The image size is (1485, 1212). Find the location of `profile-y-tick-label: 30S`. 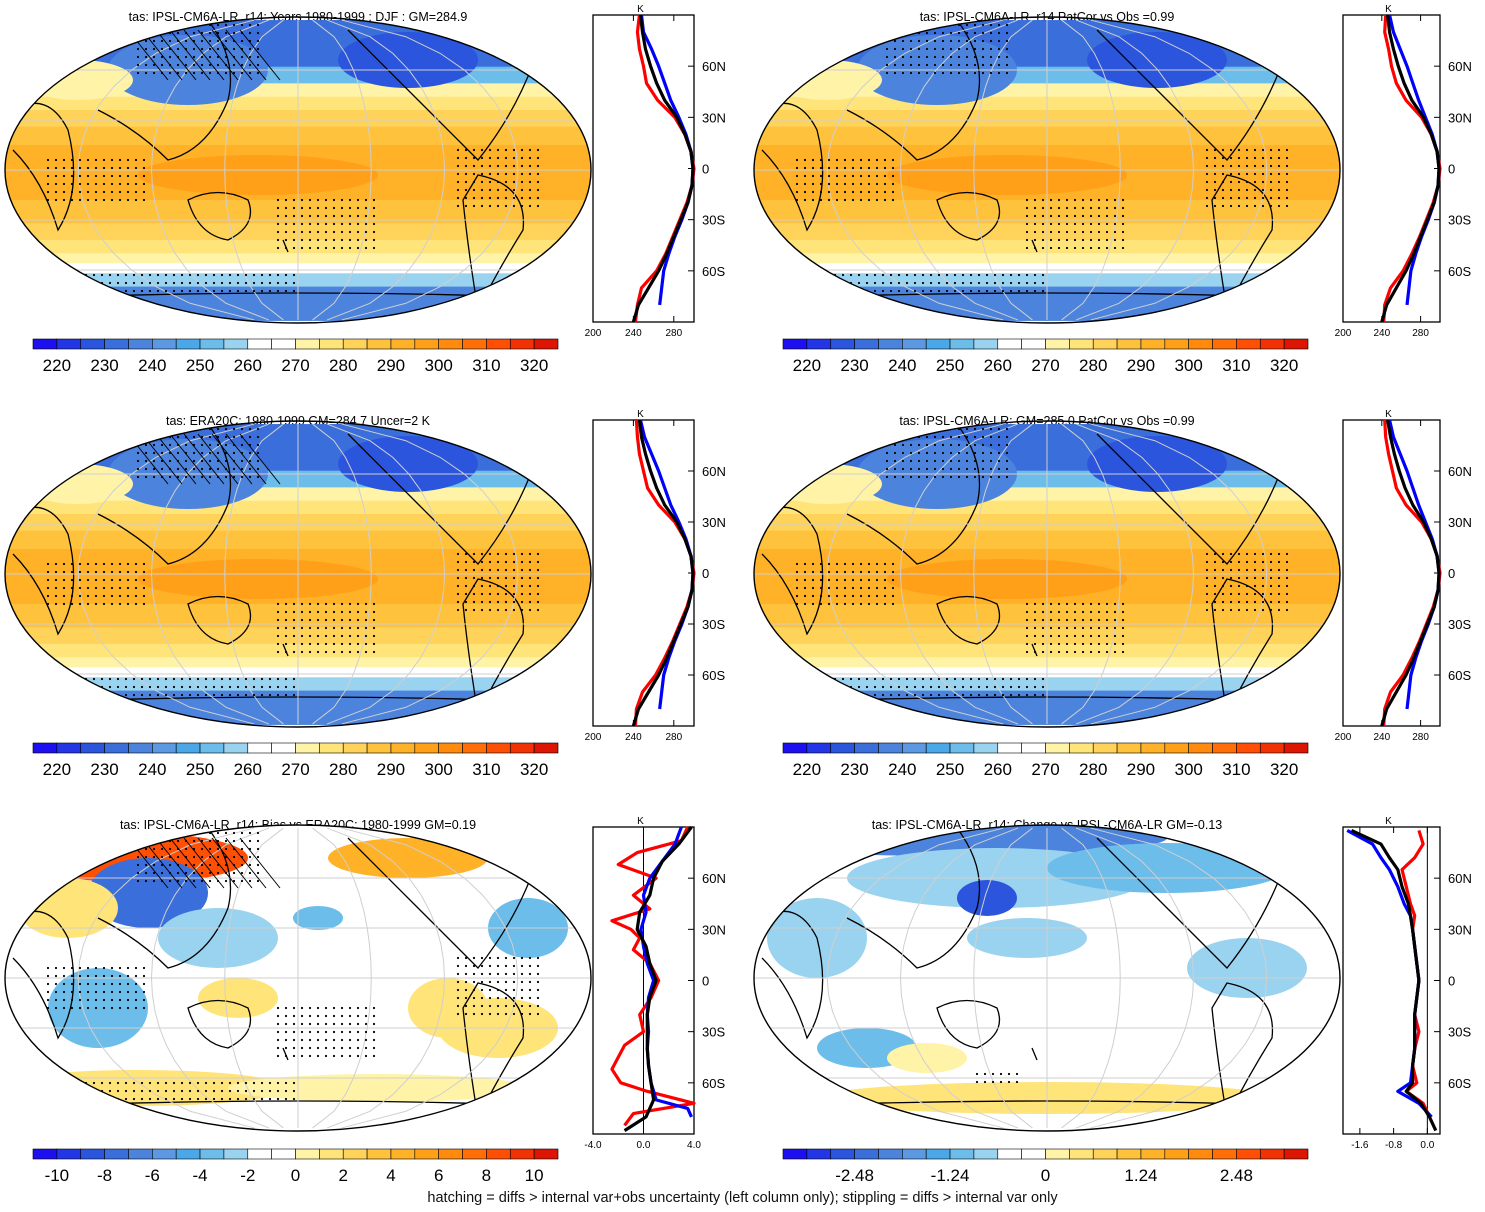

profile-y-tick-label: 30S is located at coordinates (1459, 220).